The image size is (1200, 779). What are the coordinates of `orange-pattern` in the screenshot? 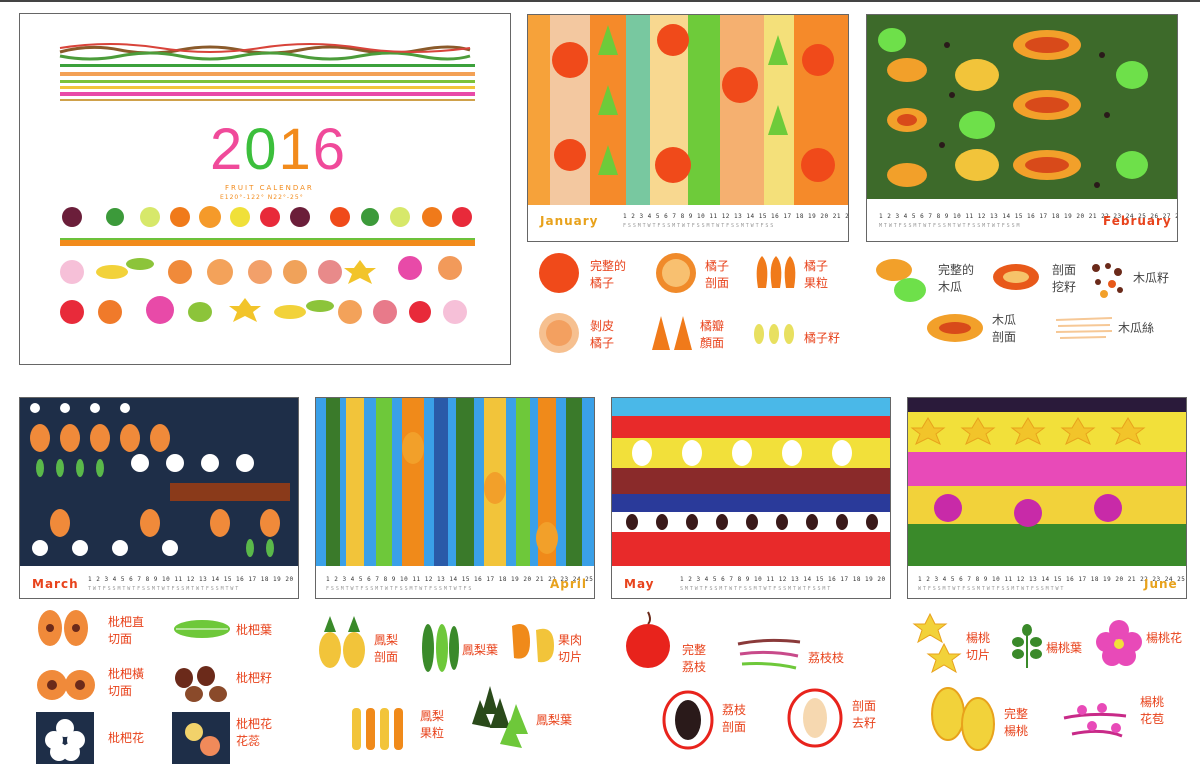 It's located at (688, 110).